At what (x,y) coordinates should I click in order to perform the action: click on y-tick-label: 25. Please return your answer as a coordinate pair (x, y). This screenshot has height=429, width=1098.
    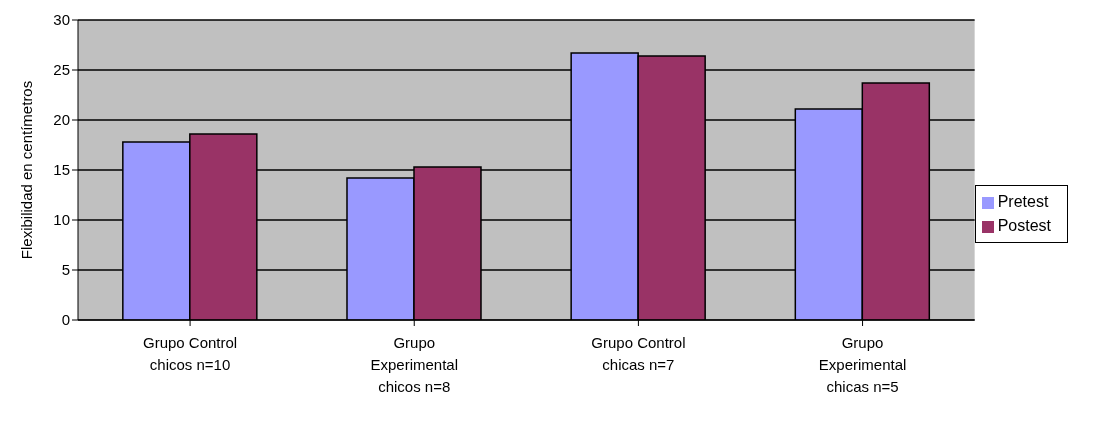
    Looking at the image, I should click on (61, 70).